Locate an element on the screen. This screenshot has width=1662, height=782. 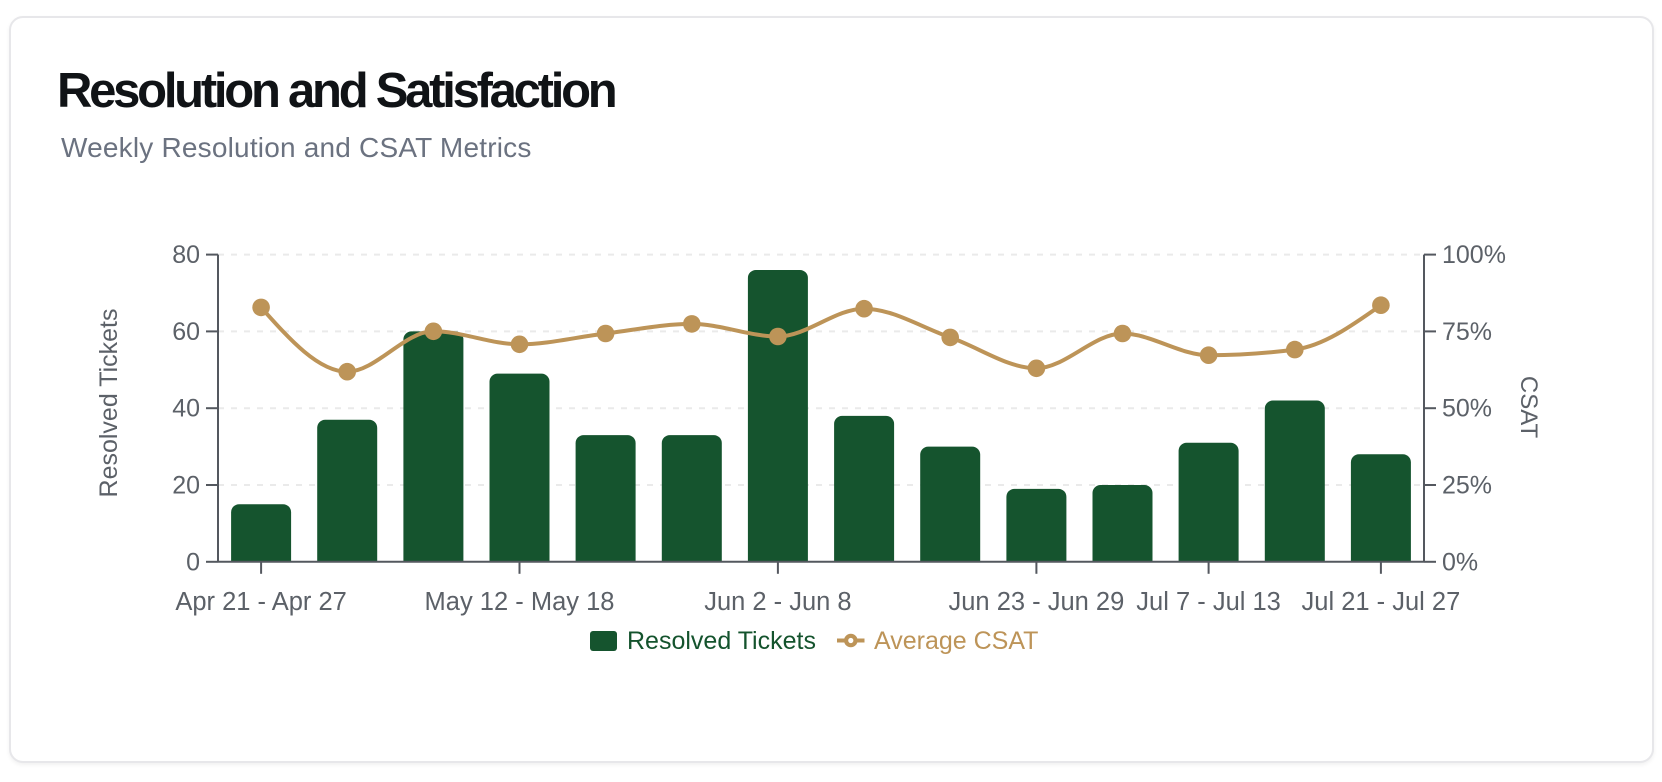
svg-text: 50% is located at coordinates (1467, 409).